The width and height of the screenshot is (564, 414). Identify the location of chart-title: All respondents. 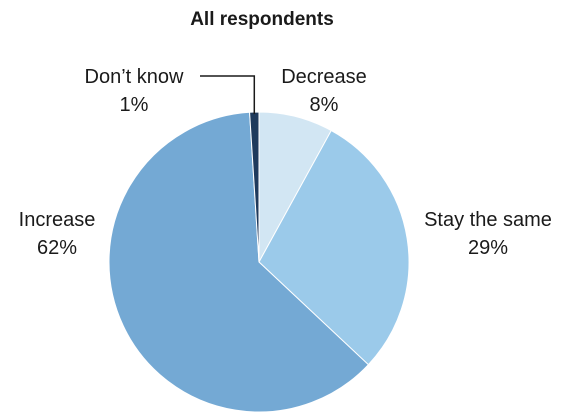
(262, 19).